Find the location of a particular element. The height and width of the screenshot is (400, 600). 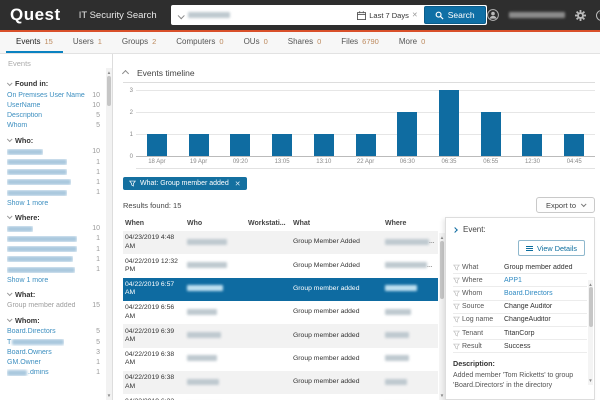

tab-computers: Computers 0 is located at coordinates (199, 42).